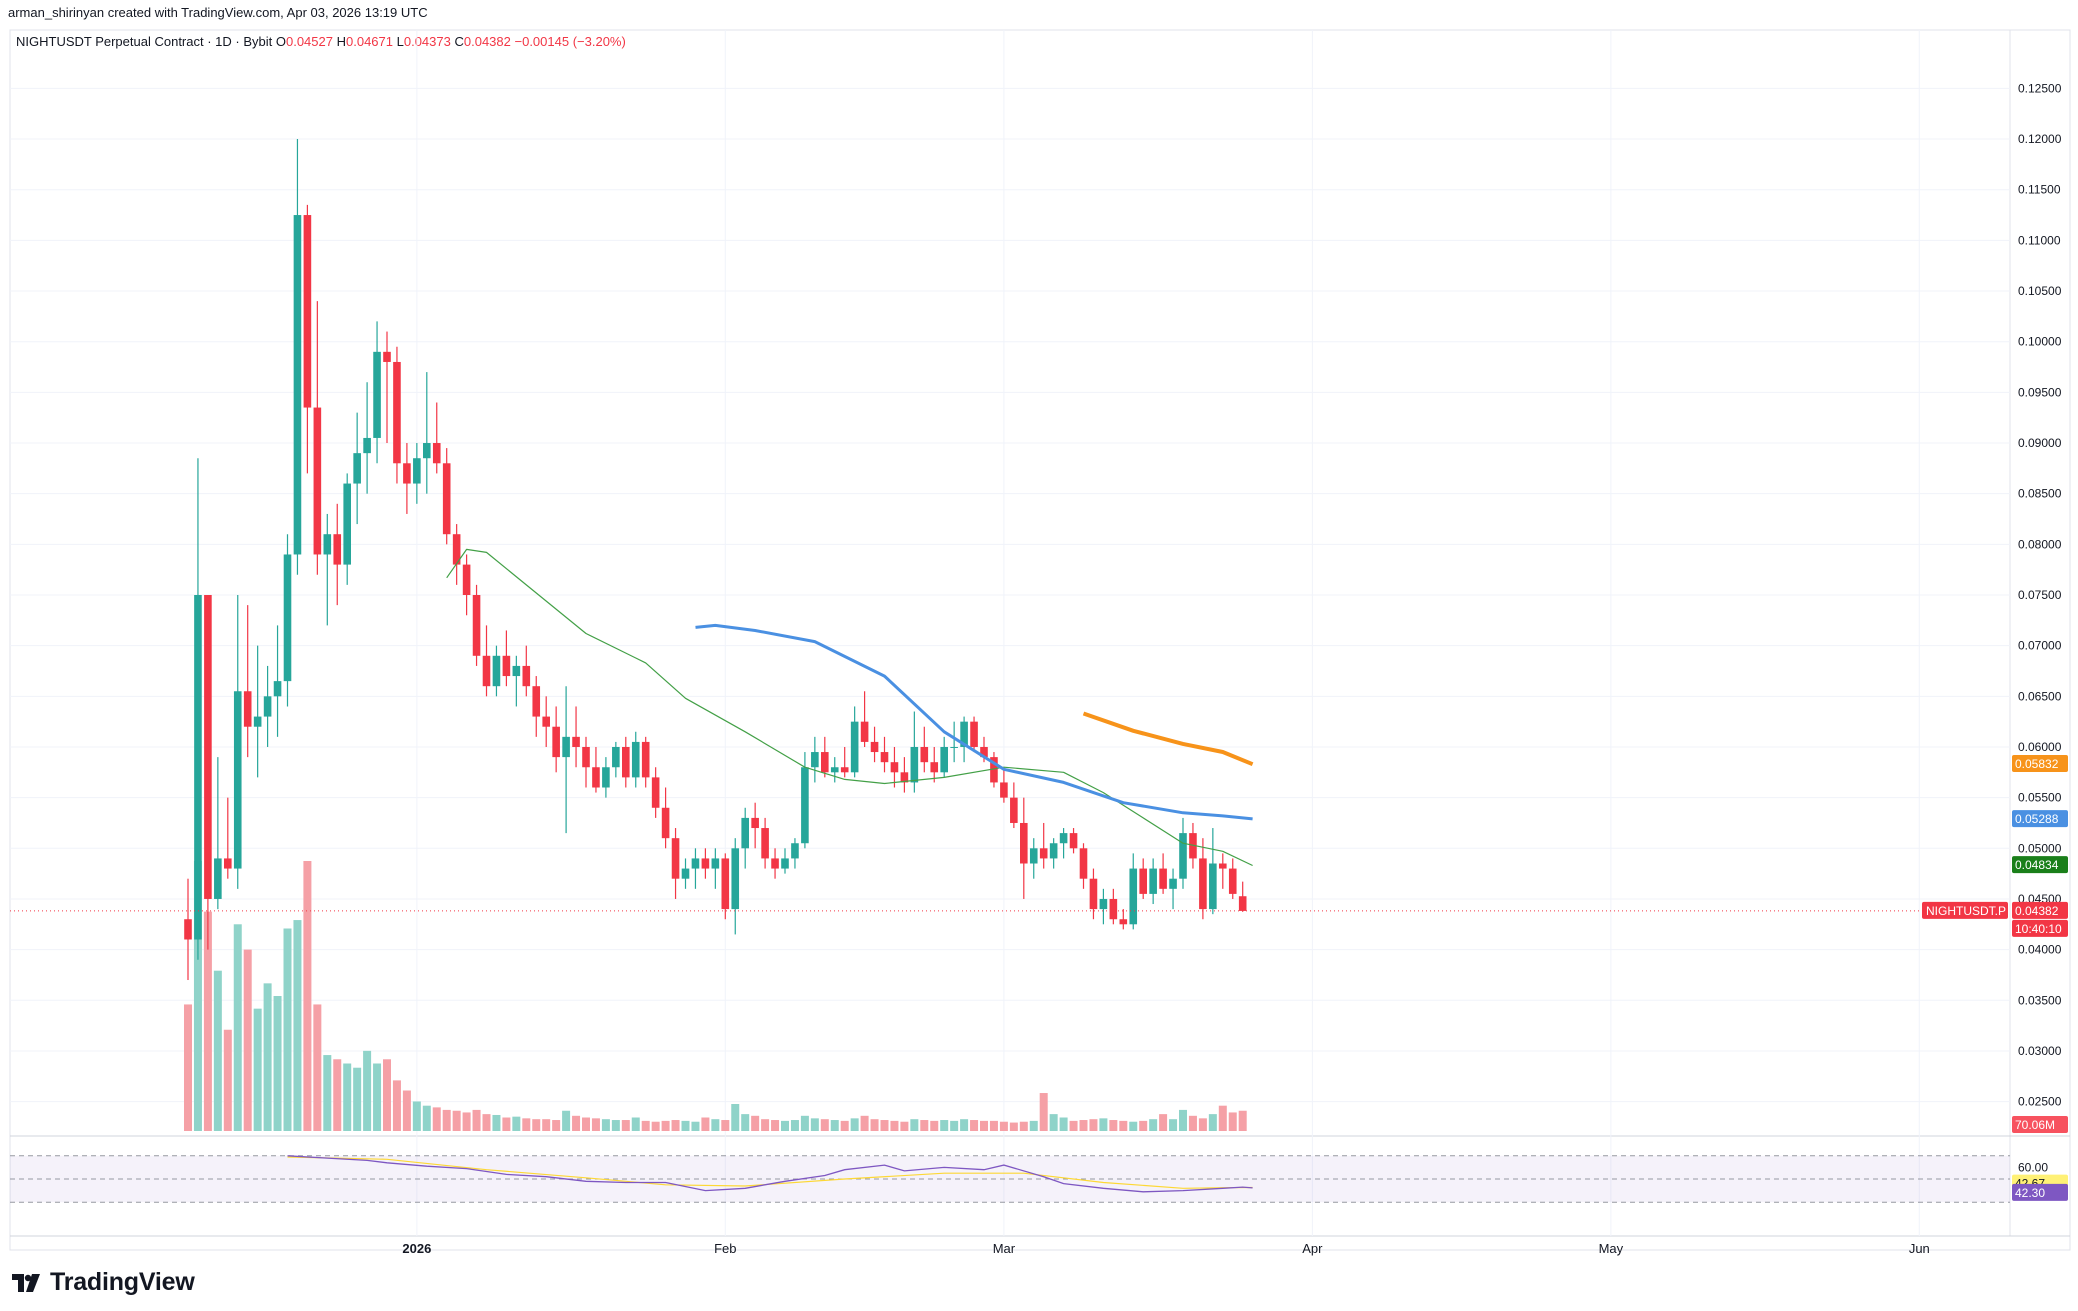 Image resolution: width=2078 pixels, height=1311 pixels. I want to click on price-tick-label: 0.11500, so click(2039, 190).